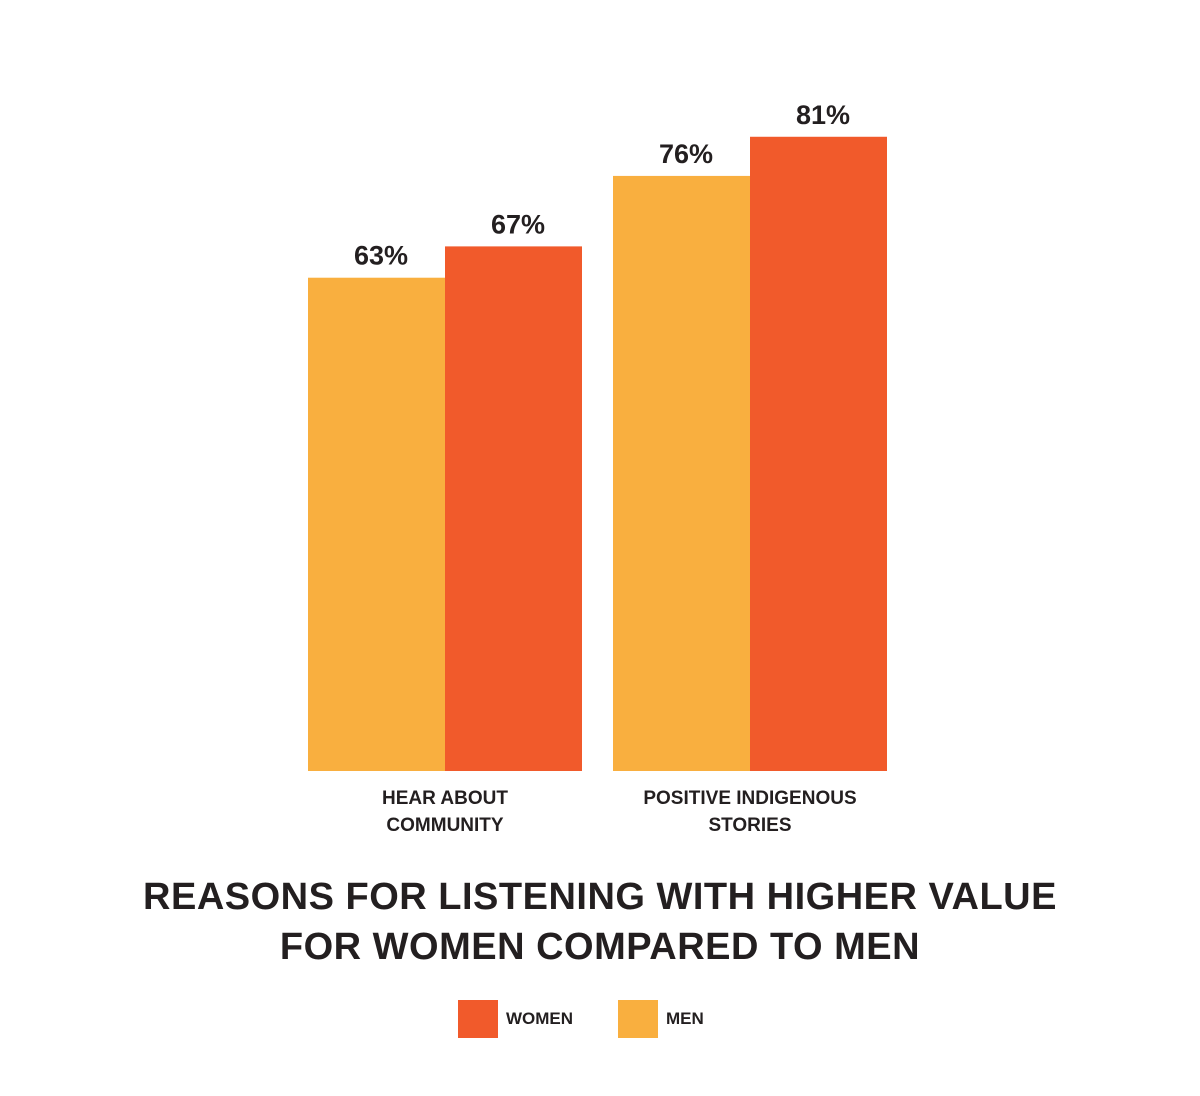  What do you see at coordinates (685, 1018) in the screenshot?
I see `legend-label-men: MEN` at bounding box center [685, 1018].